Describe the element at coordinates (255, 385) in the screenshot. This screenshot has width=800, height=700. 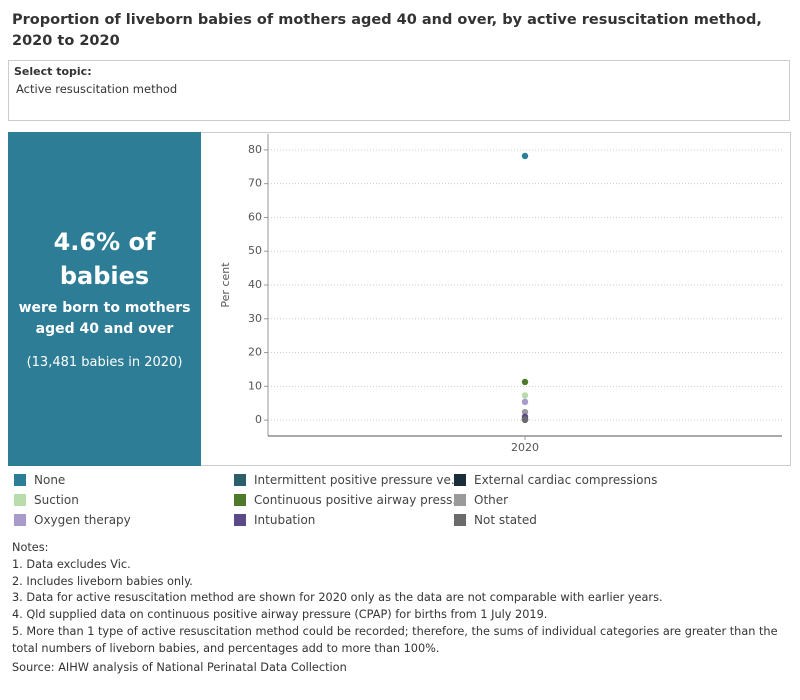
I see `y-tick-label: 10` at that location.